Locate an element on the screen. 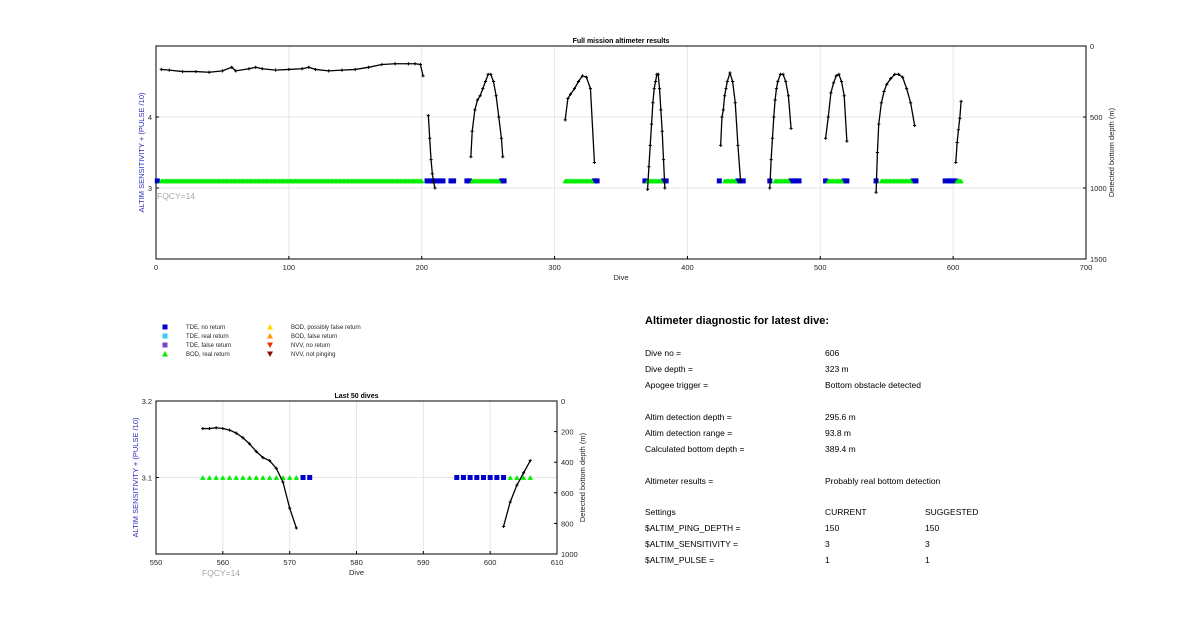  y-right-tick-label: 400 is located at coordinates (567, 462).